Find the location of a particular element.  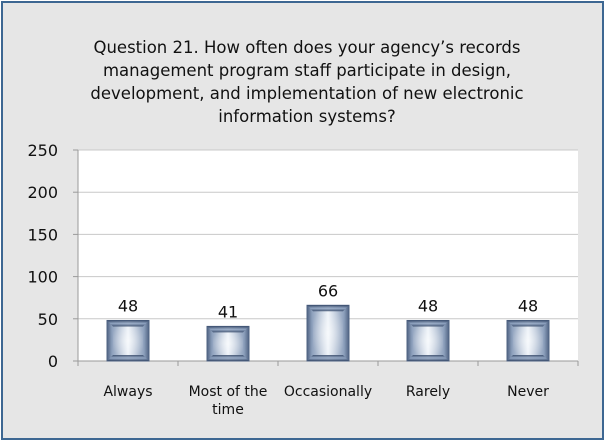

x-tick-label: Occasionally is located at coordinates (328, 392).